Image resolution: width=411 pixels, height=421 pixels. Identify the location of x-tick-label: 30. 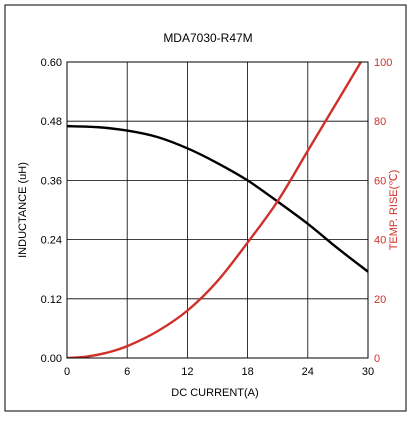
(368, 372).